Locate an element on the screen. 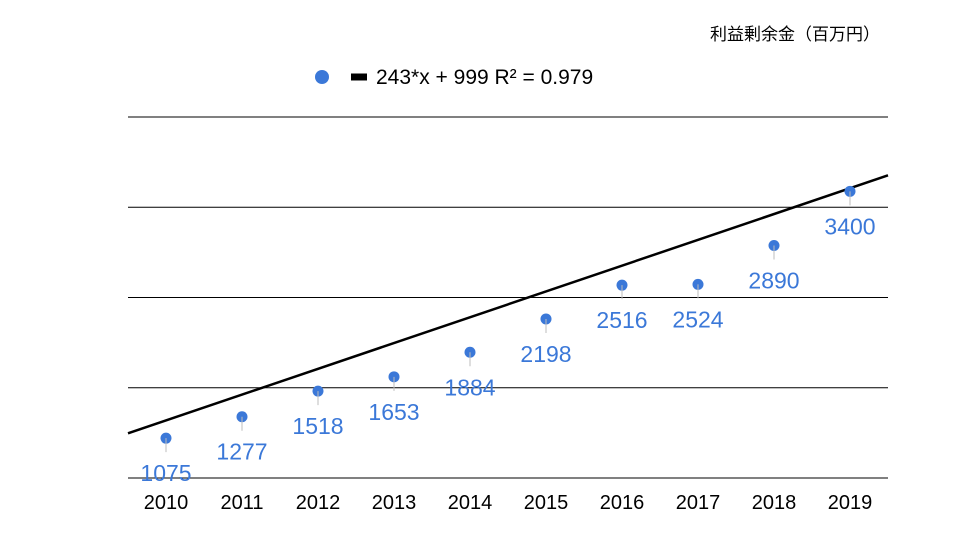 Image resolution: width=960 pixels, height=540 pixels. legend: 243*x + 999 R² = 0.979 is located at coordinates (454, 77).